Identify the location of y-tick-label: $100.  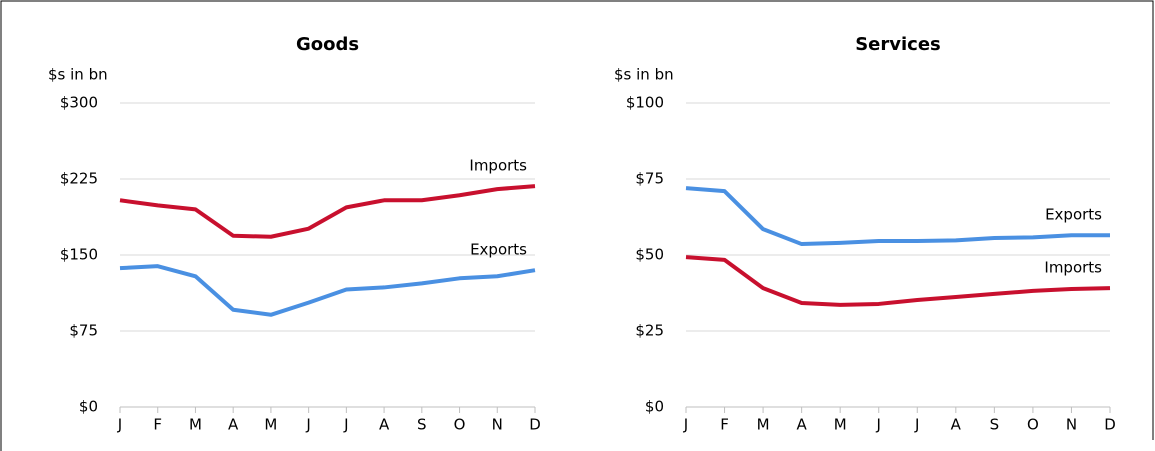
(645, 103).